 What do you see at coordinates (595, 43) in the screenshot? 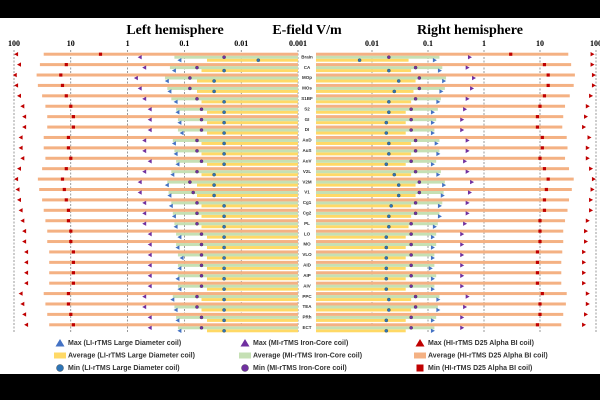
I see `x-tick-label: 100` at bounding box center [595, 43].